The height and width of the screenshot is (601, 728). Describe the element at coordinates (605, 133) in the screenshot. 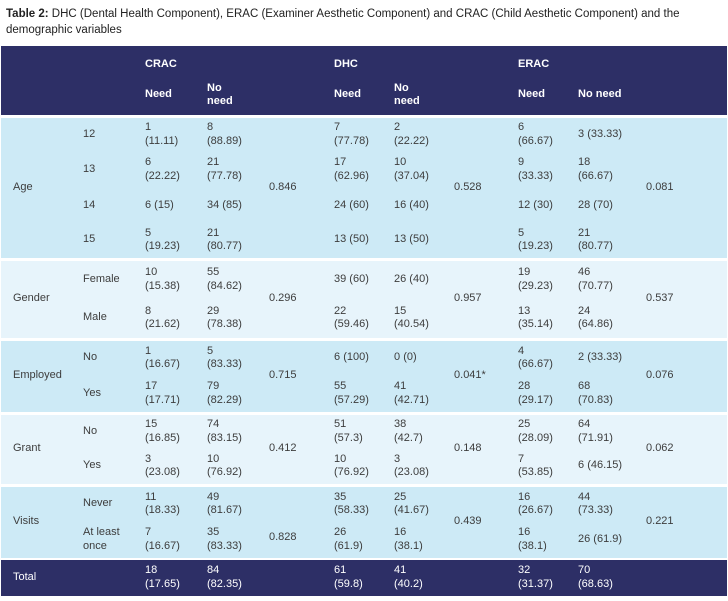

I see `cell-erac-noneed: 3 (33.33)` at that location.